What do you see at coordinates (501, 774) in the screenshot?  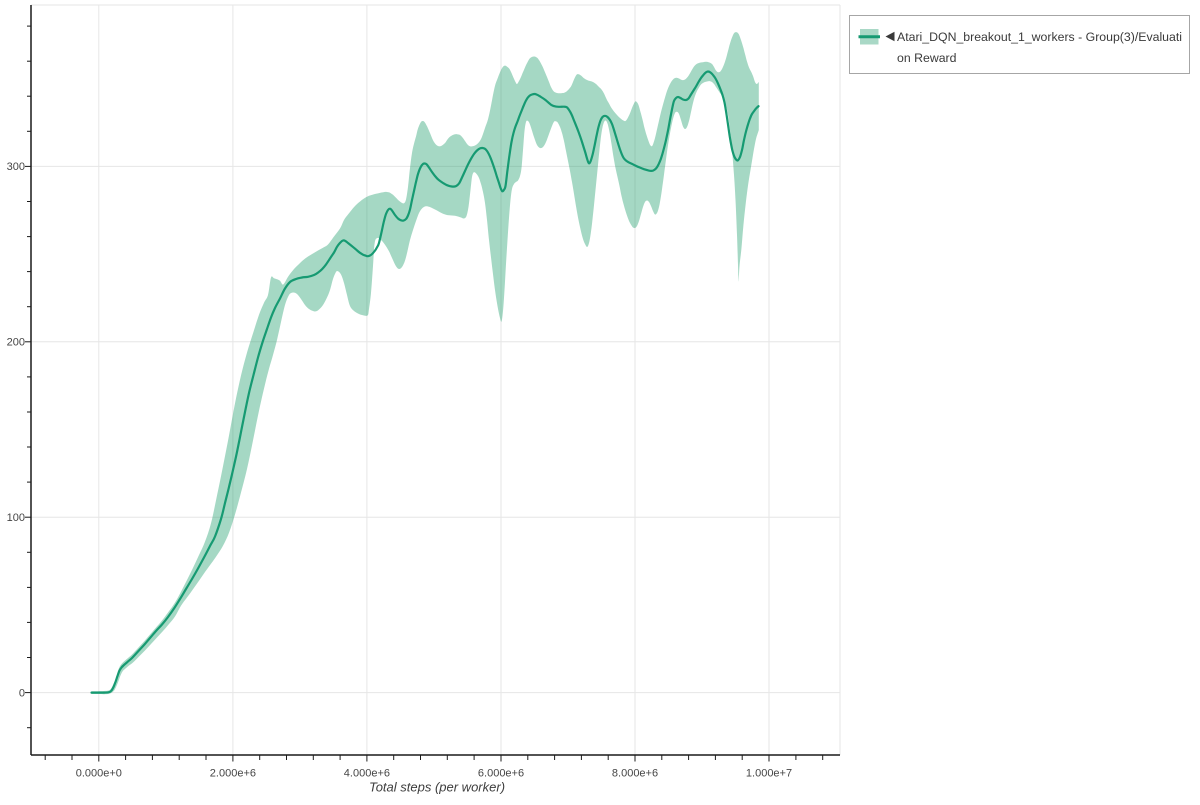 I see `svg-text: 6.000e+6` at bounding box center [501, 774].